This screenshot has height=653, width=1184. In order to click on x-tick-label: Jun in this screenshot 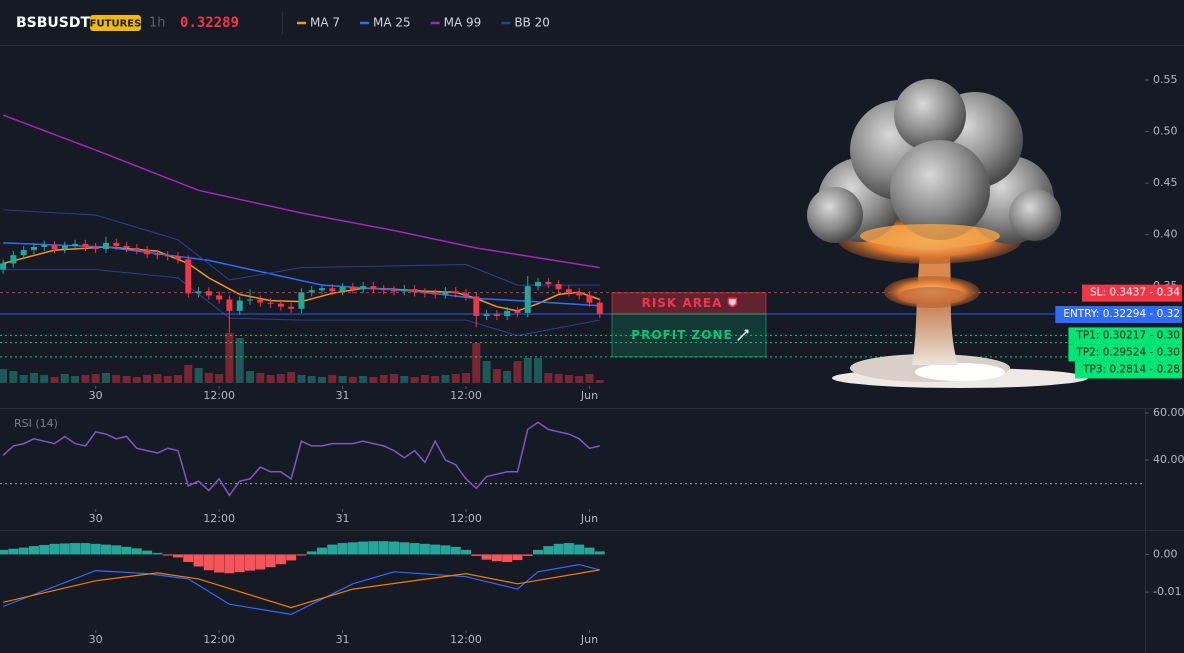, I will do `click(589, 518)`.